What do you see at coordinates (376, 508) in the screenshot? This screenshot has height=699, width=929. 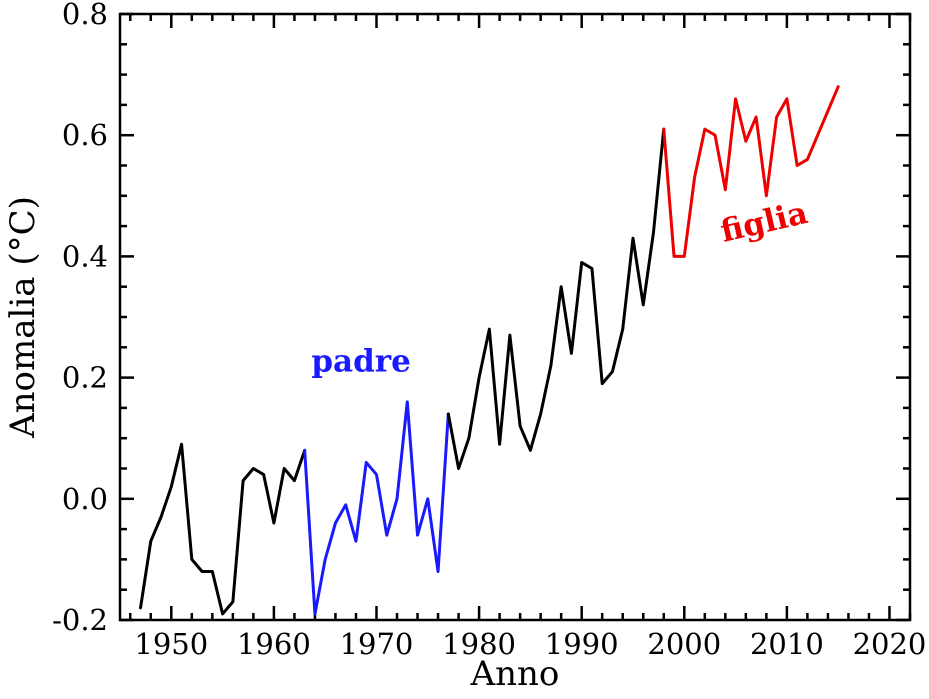 I see `series-segment-padre` at bounding box center [376, 508].